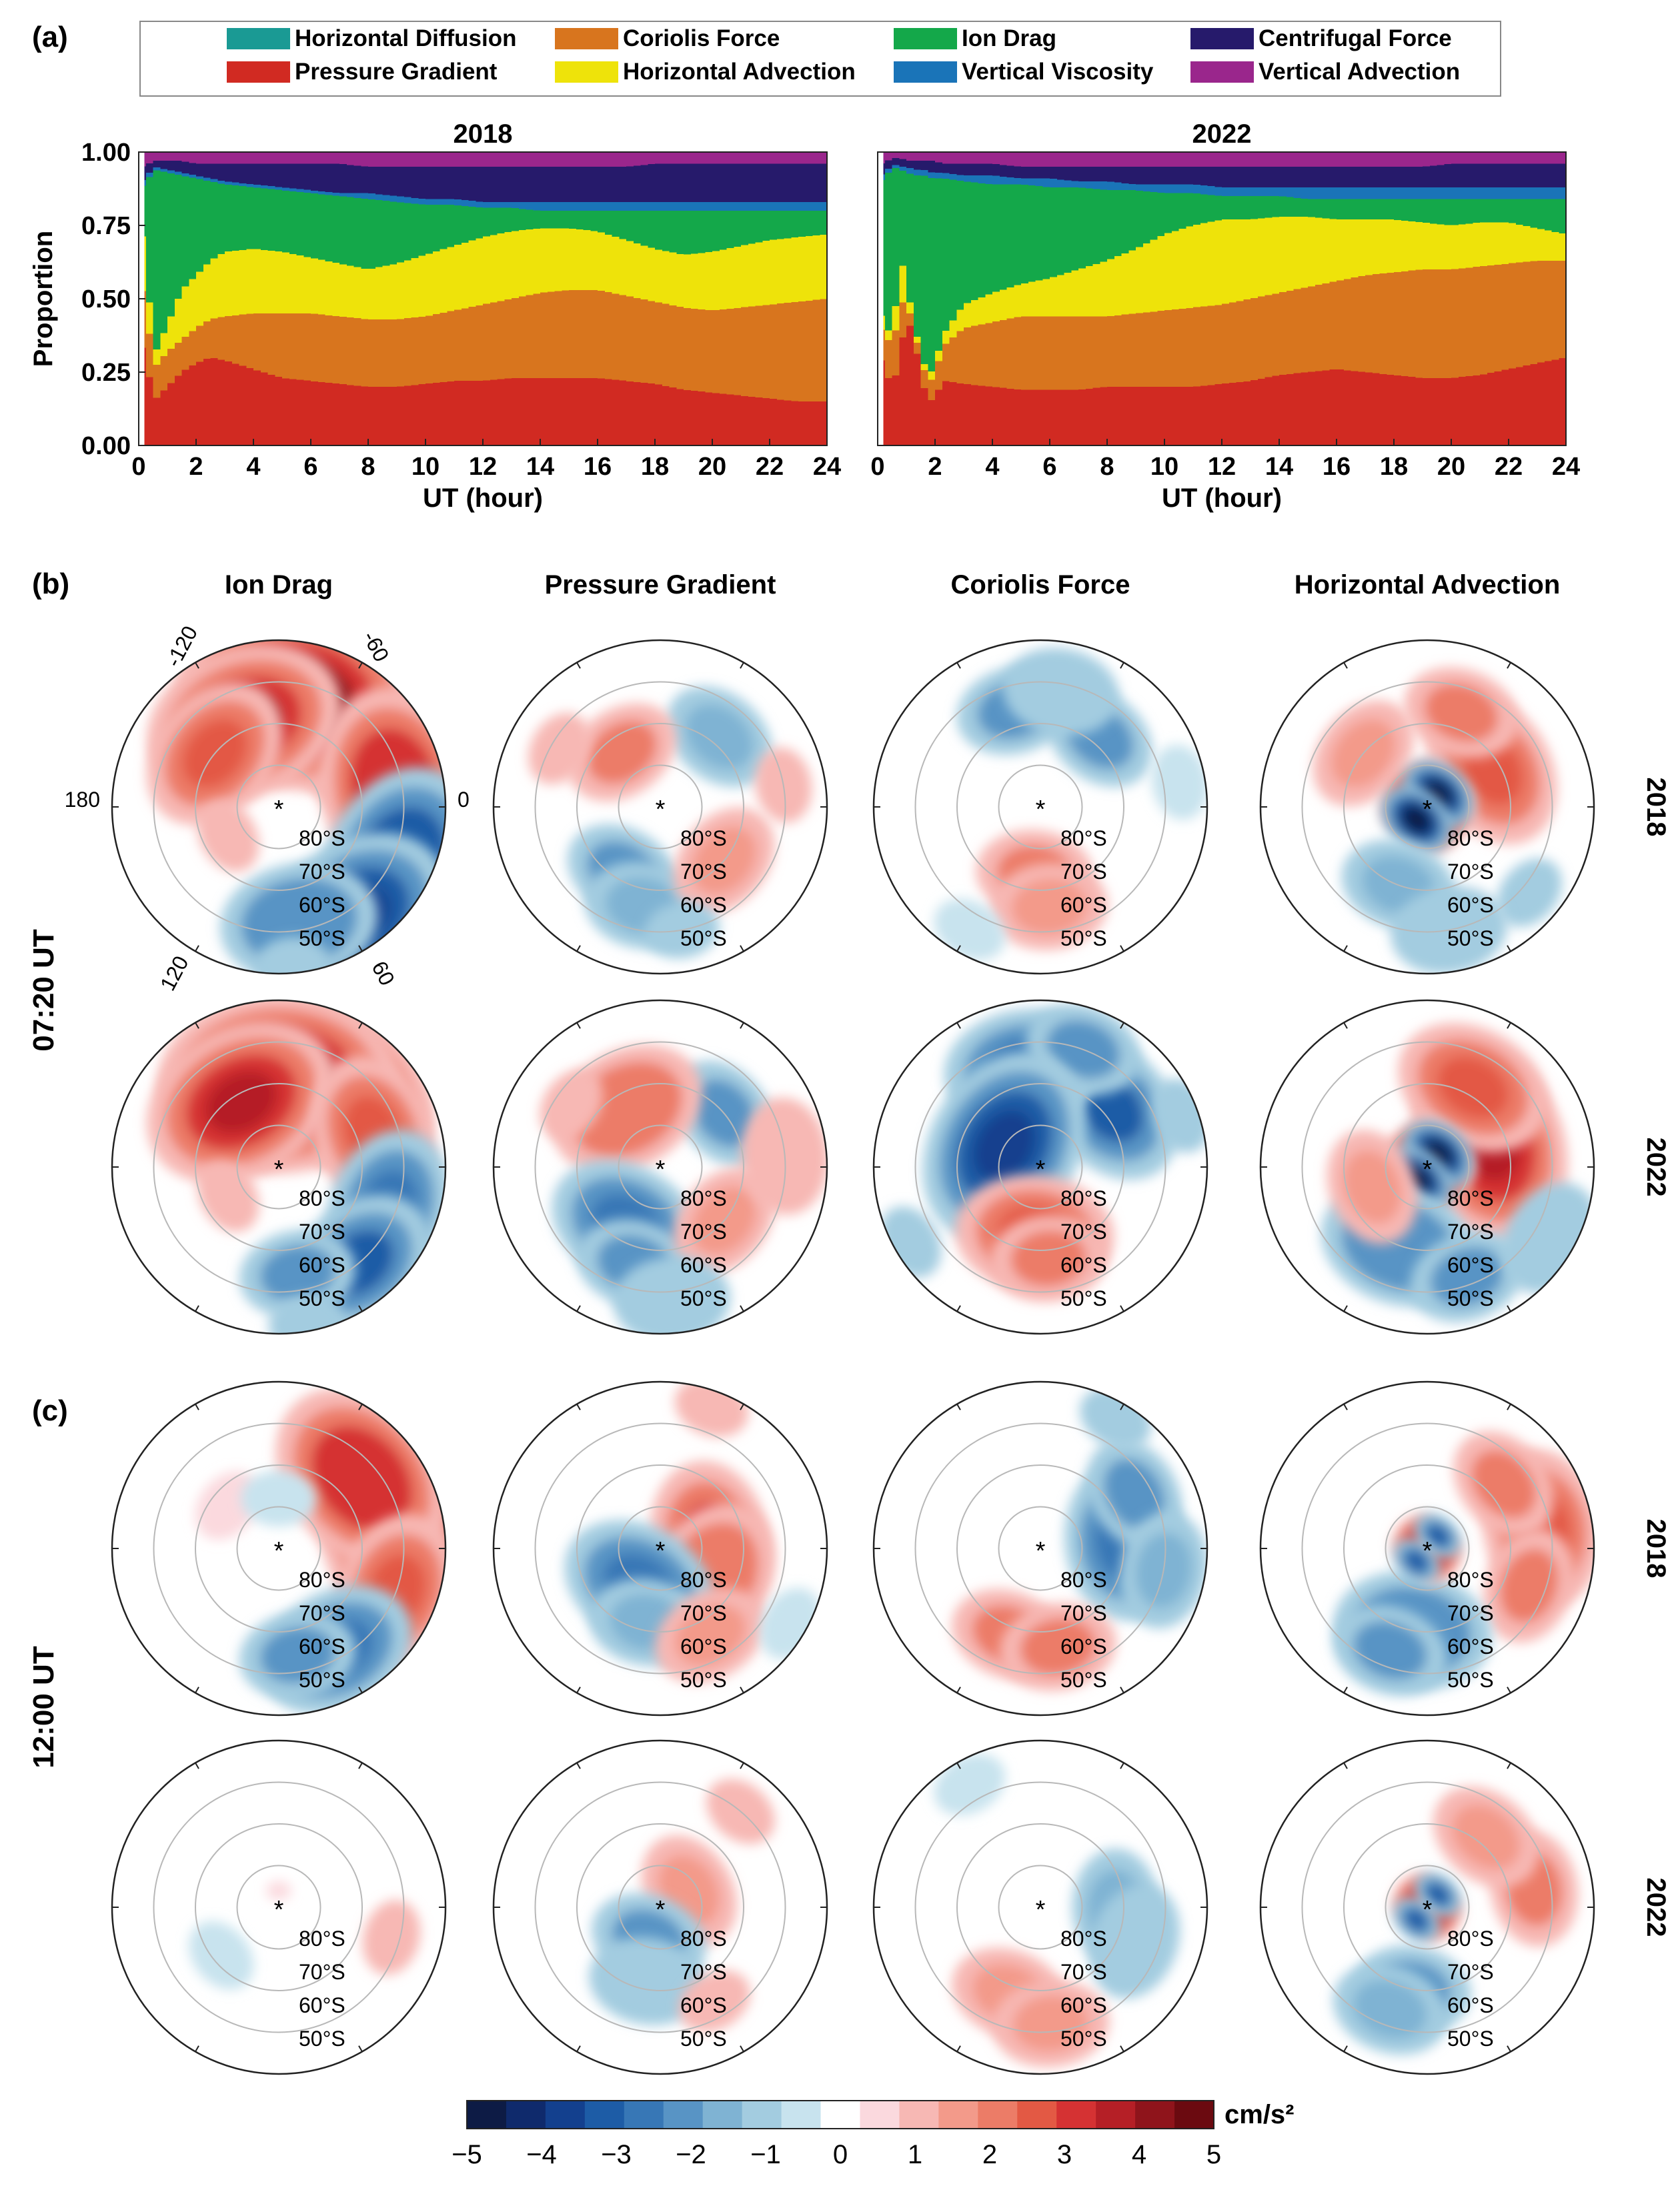 Image resolution: width=1670 pixels, height=2212 pixels. What do you see at coordinates (426, 467) in the screenshot?
I see `x-tick-label: 10` at bounding box center [426, 467].